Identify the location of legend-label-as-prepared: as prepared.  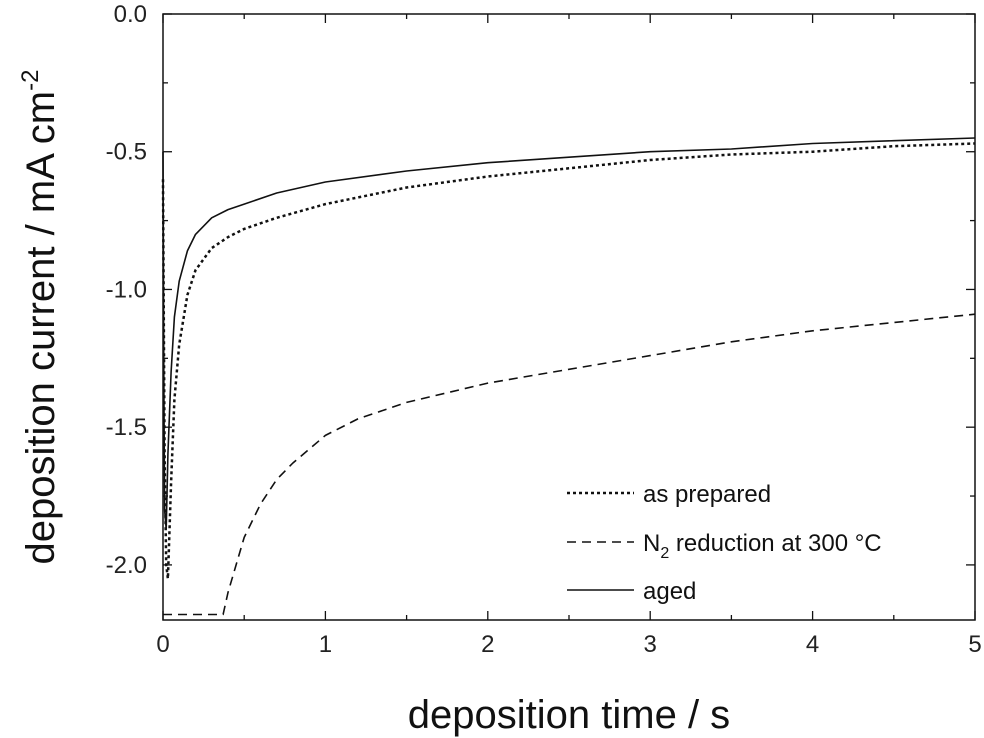
(707, 494).